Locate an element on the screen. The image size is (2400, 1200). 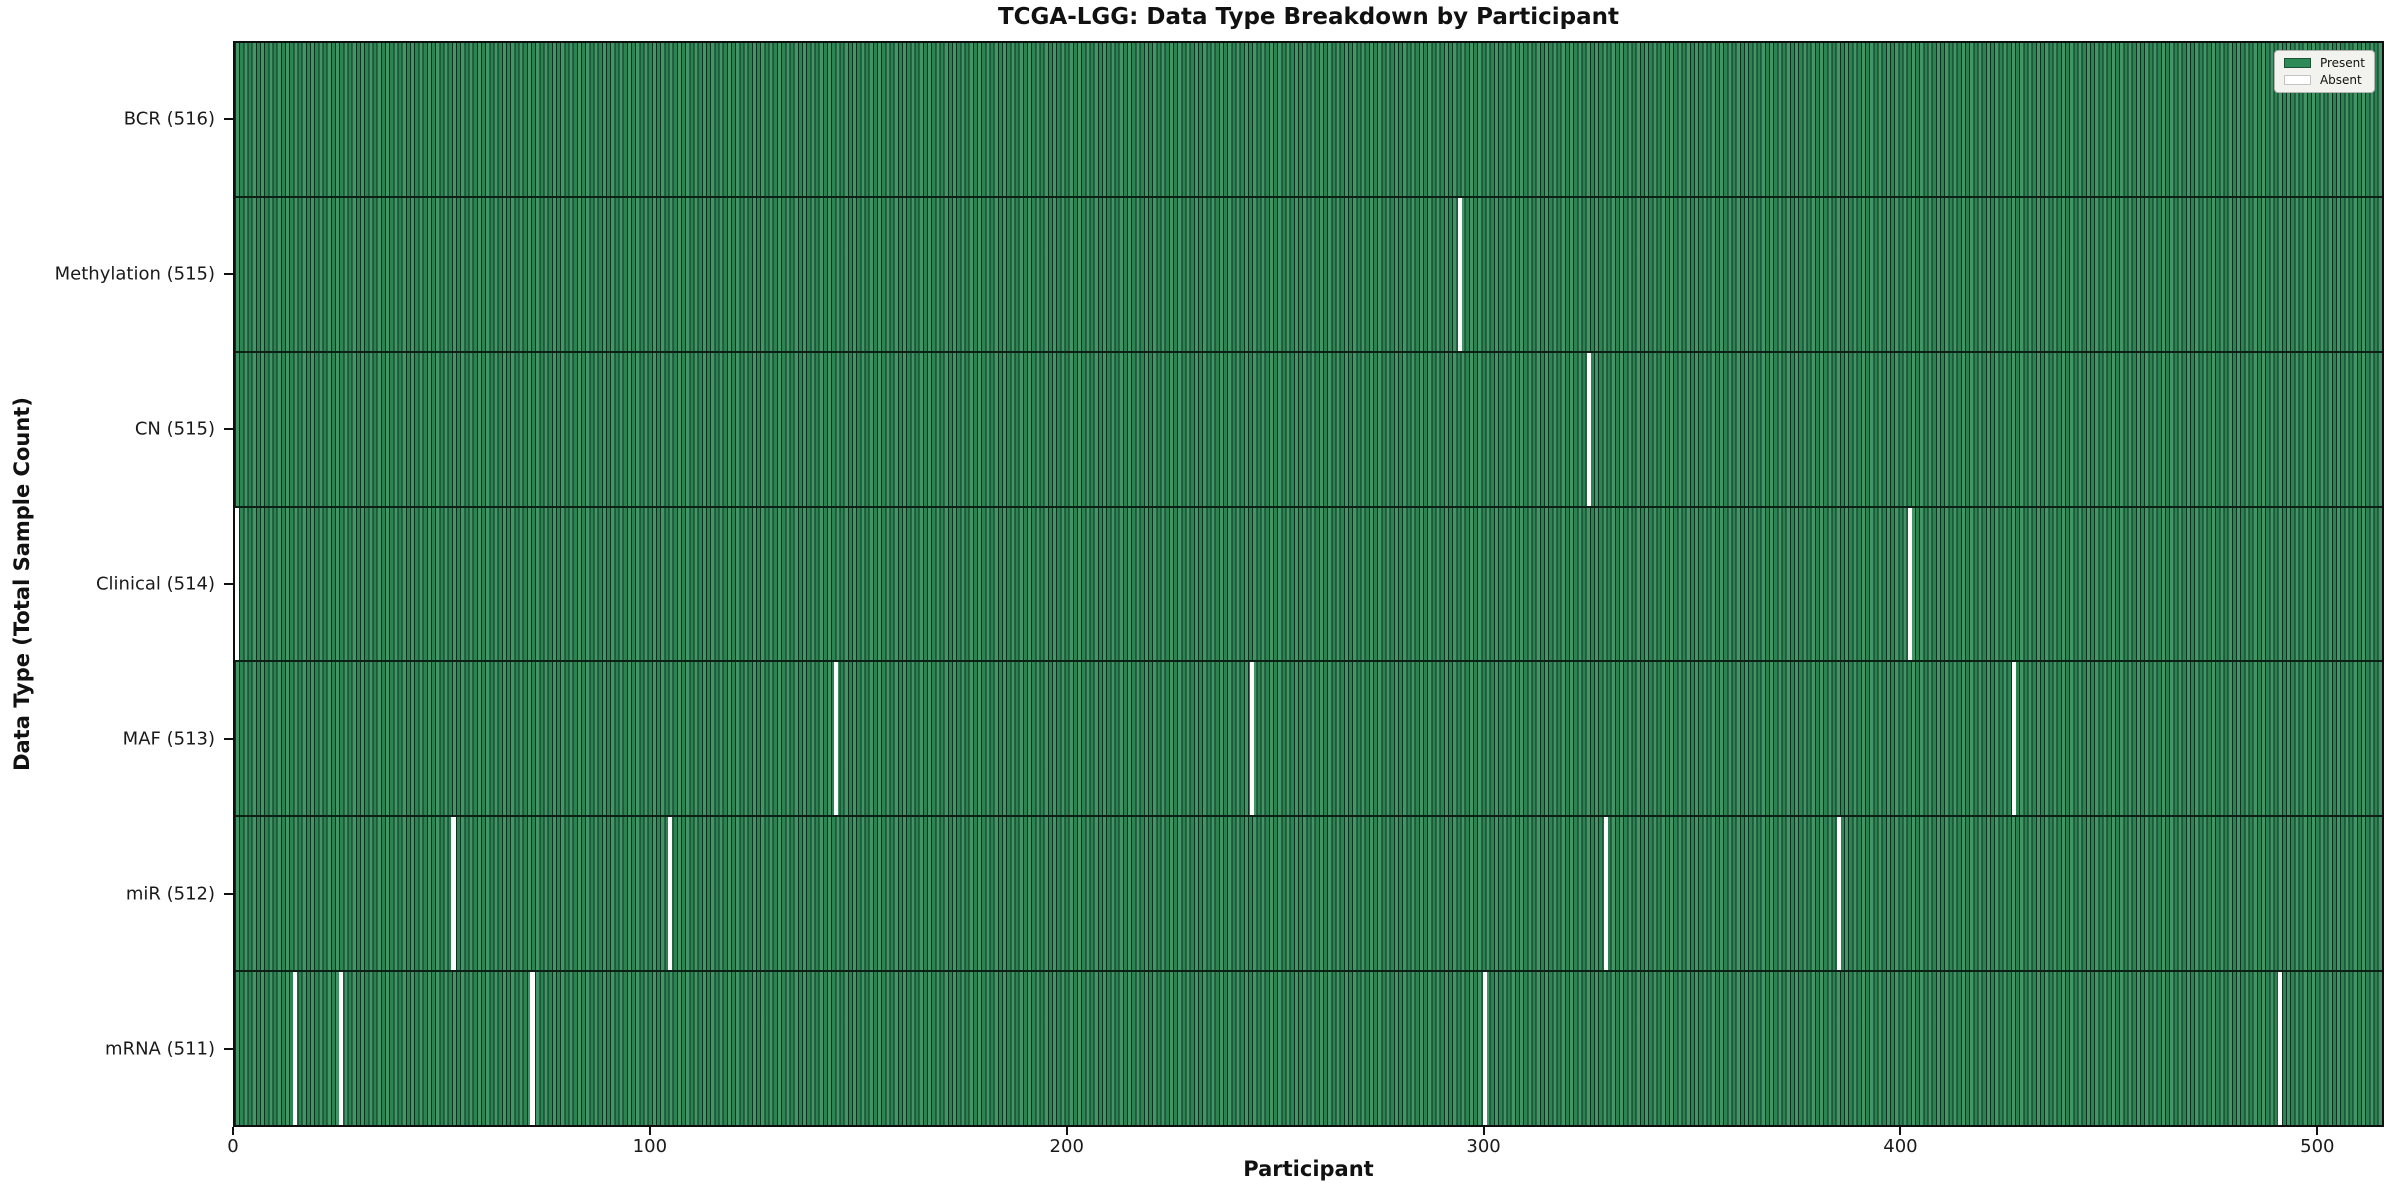
heatmap-row-maf is located at coordinates (1308, 740).